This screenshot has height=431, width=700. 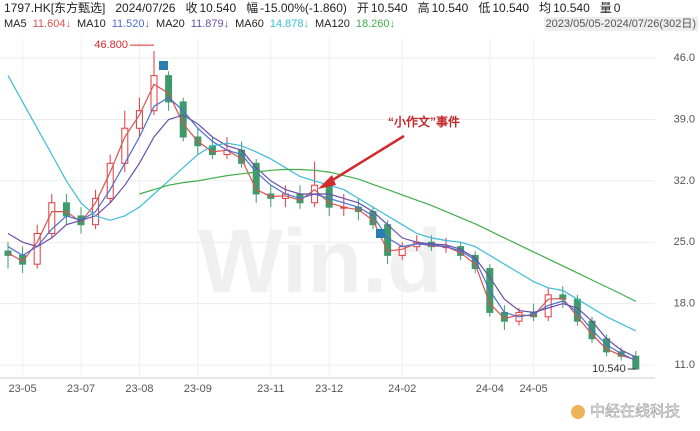 What do you see at coordinates (303, 8) in the screenshot?
I see `field-value: -15.00%(-1.860)` at bounding box center [303, 8].